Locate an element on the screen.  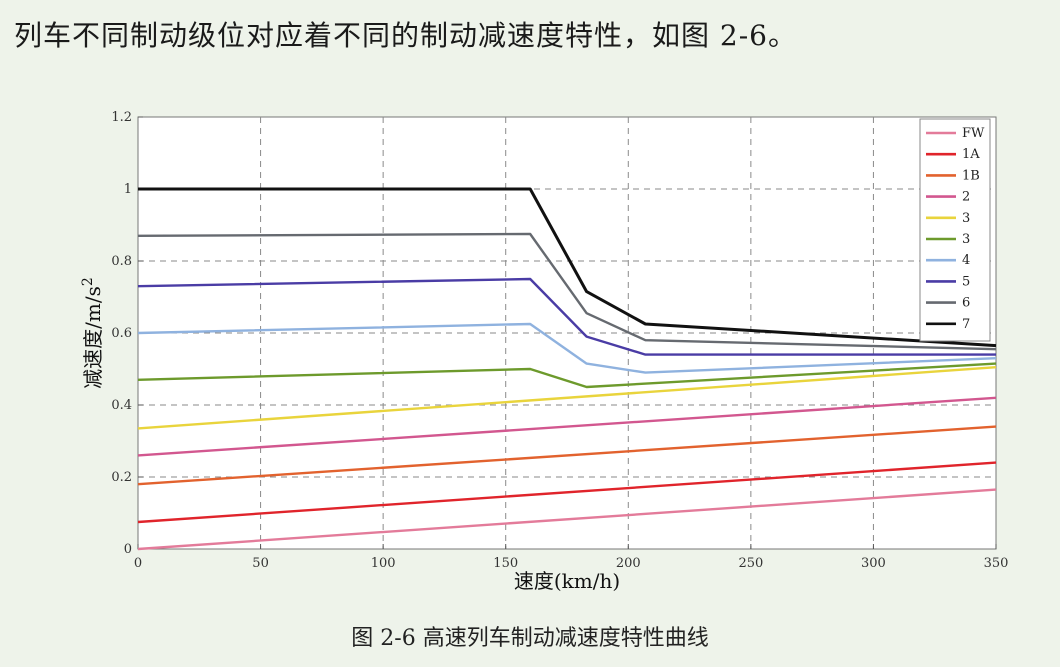
x-tick-label-3: 150 is located at coordinates (505, 563).